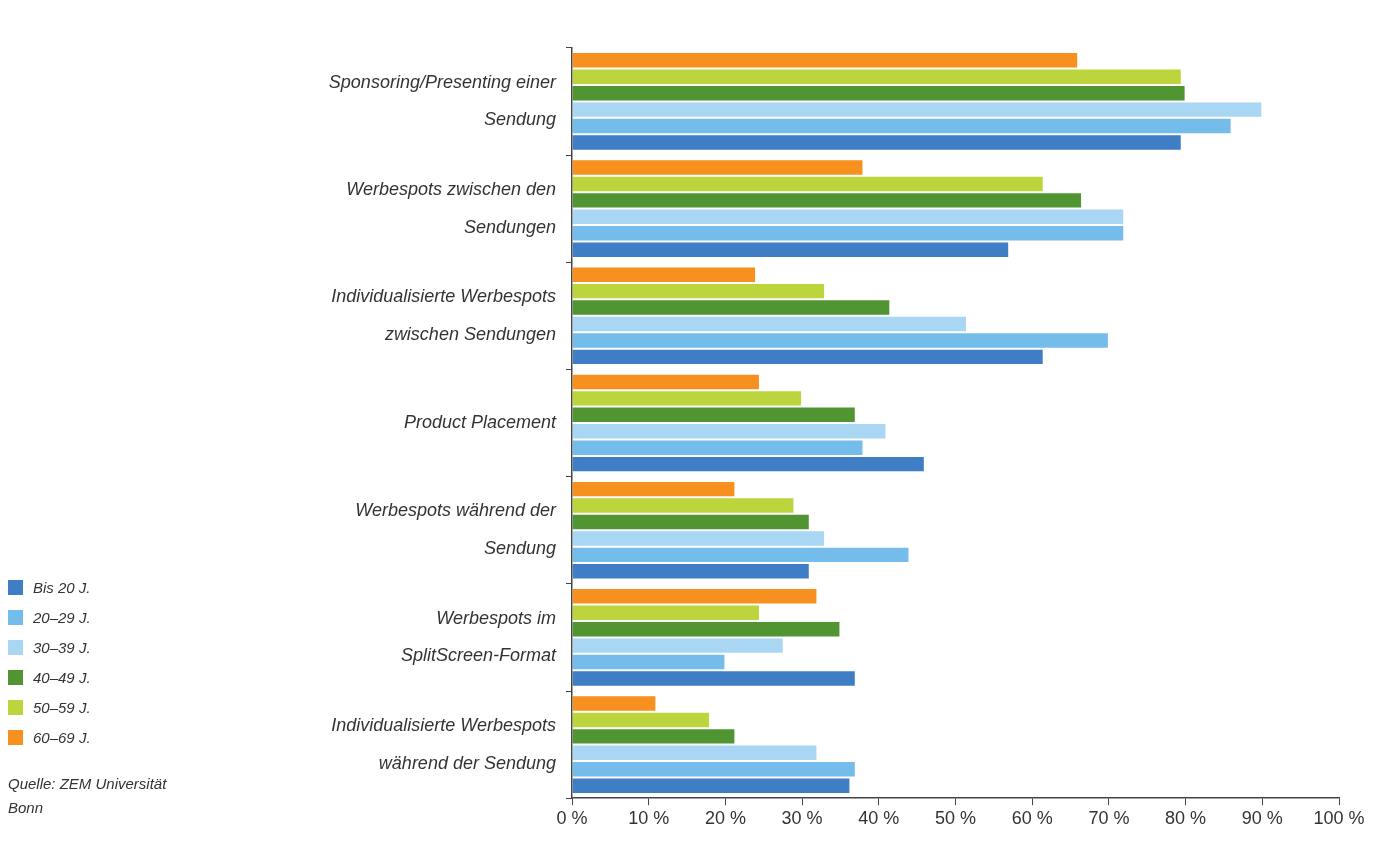 Image resolution: width=1387 pixels, height=846 pixels. I want to click on y-tick-label: Werbespots zwischen den Sendungen, so click(451, 207).